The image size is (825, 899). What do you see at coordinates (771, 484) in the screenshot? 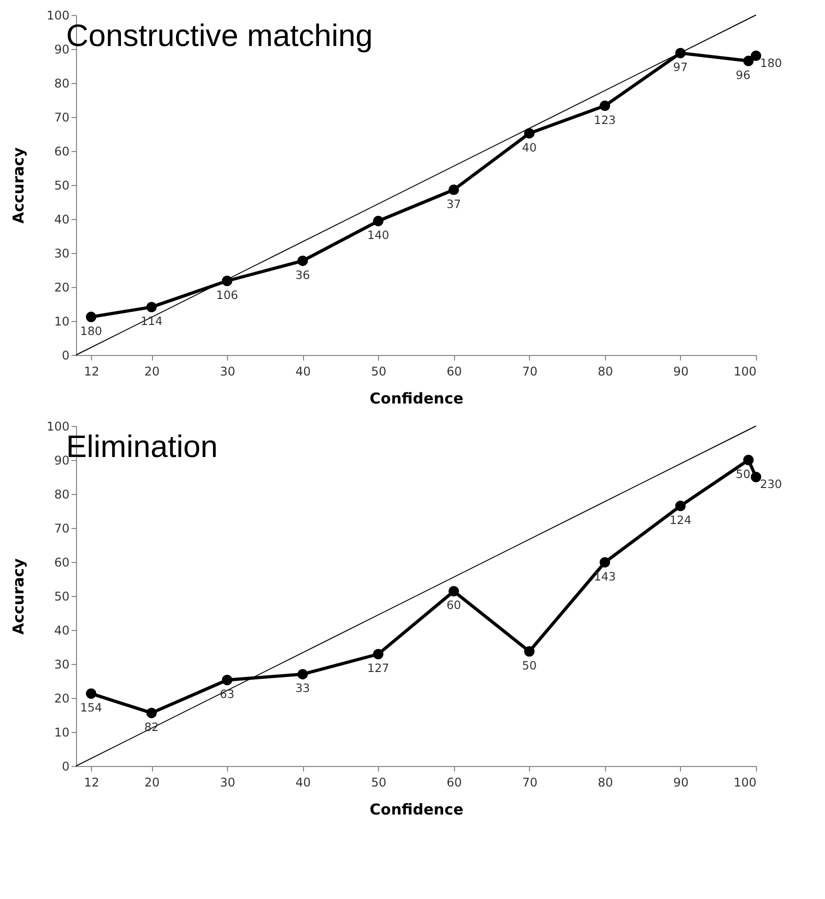
I see `annotation: 230` at bounding box center [771, 484].